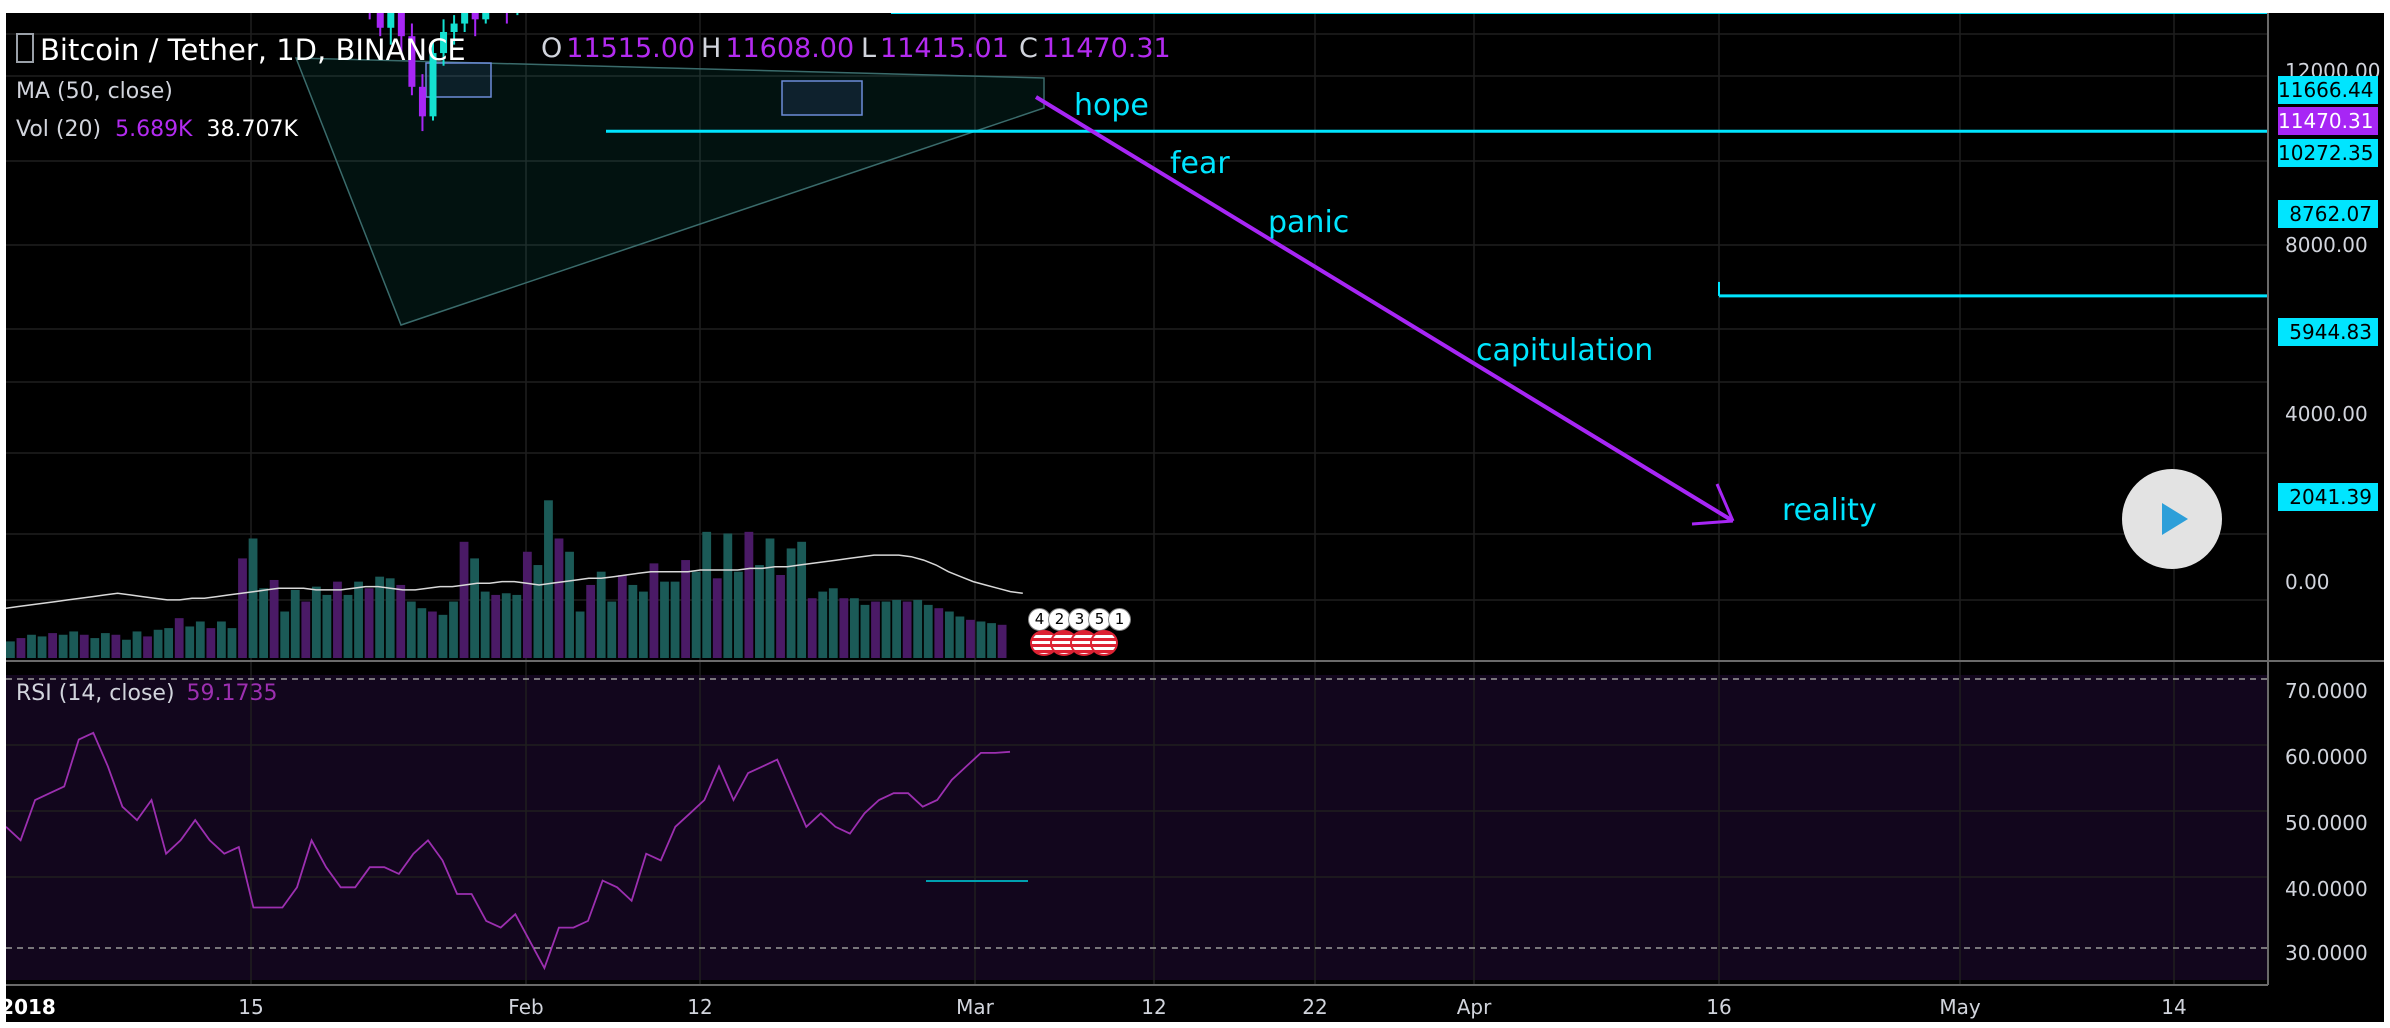 Image resolution: width=2390 pixels, height=1028 pixels. I want to click on annotation-panic: panic, so click(1309, 222).